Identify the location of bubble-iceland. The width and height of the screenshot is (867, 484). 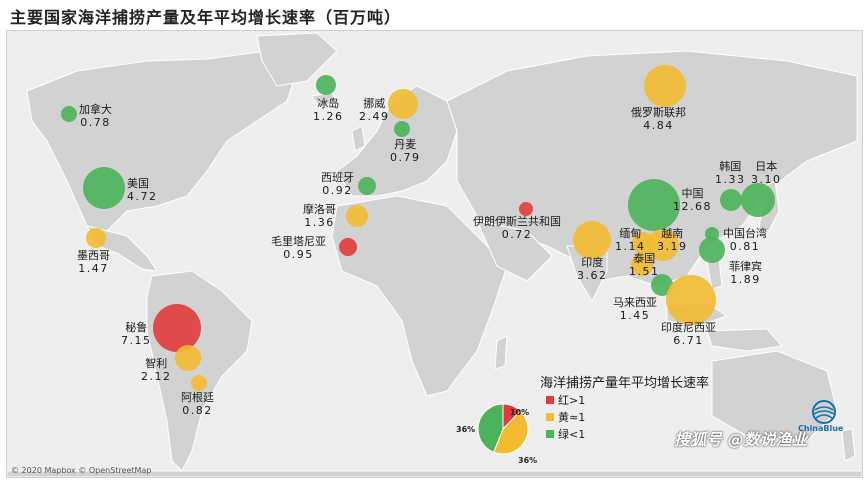
(326, 85).